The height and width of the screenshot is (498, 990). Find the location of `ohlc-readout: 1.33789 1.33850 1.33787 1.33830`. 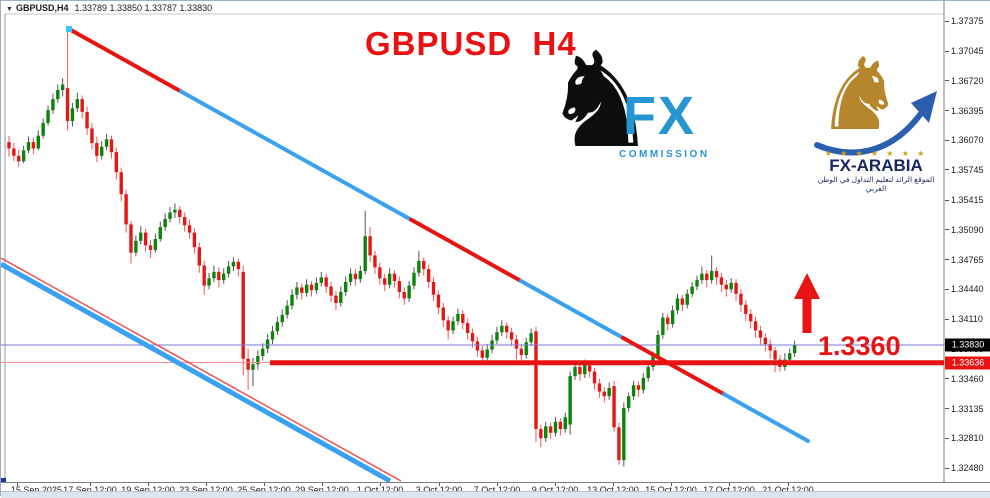

ohlc-readout: 1.33789 1.33850 1.33787 1.33830 is located at coordinates (143, 8).